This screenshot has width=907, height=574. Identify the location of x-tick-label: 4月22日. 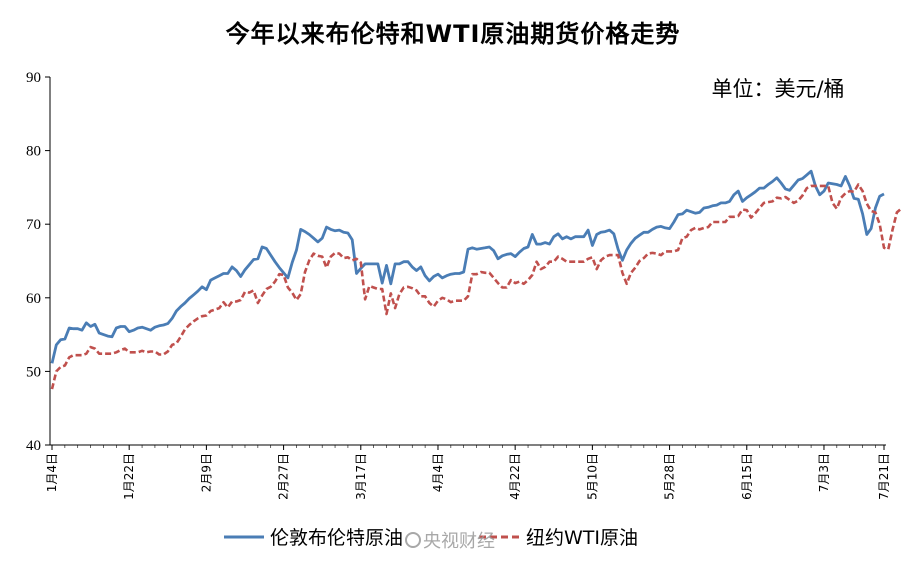
(515, 476).